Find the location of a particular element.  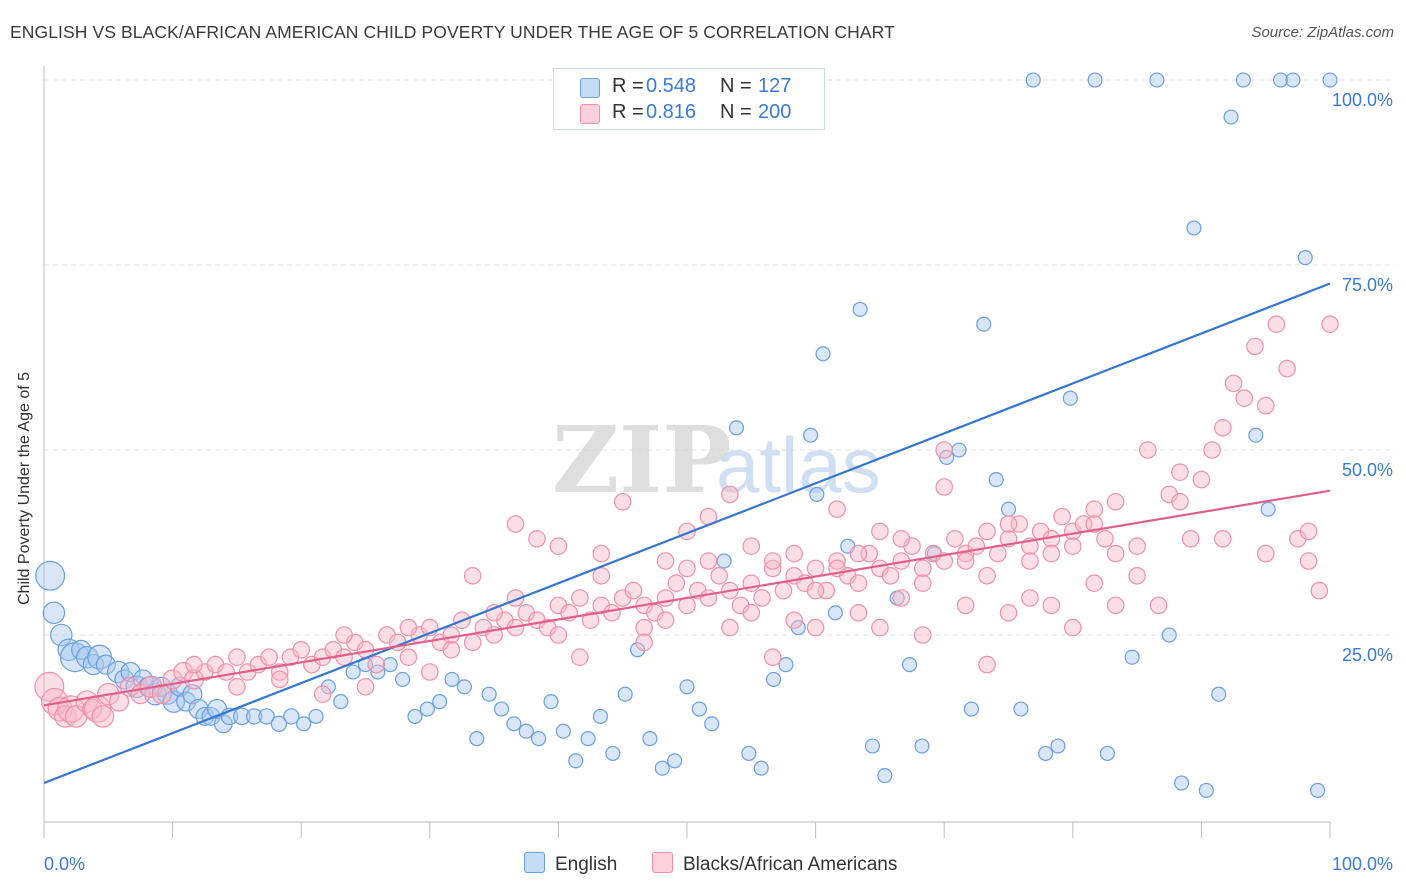

stats-row-english: R = 0.548 N = 127 is located at coordinates (689, 88).